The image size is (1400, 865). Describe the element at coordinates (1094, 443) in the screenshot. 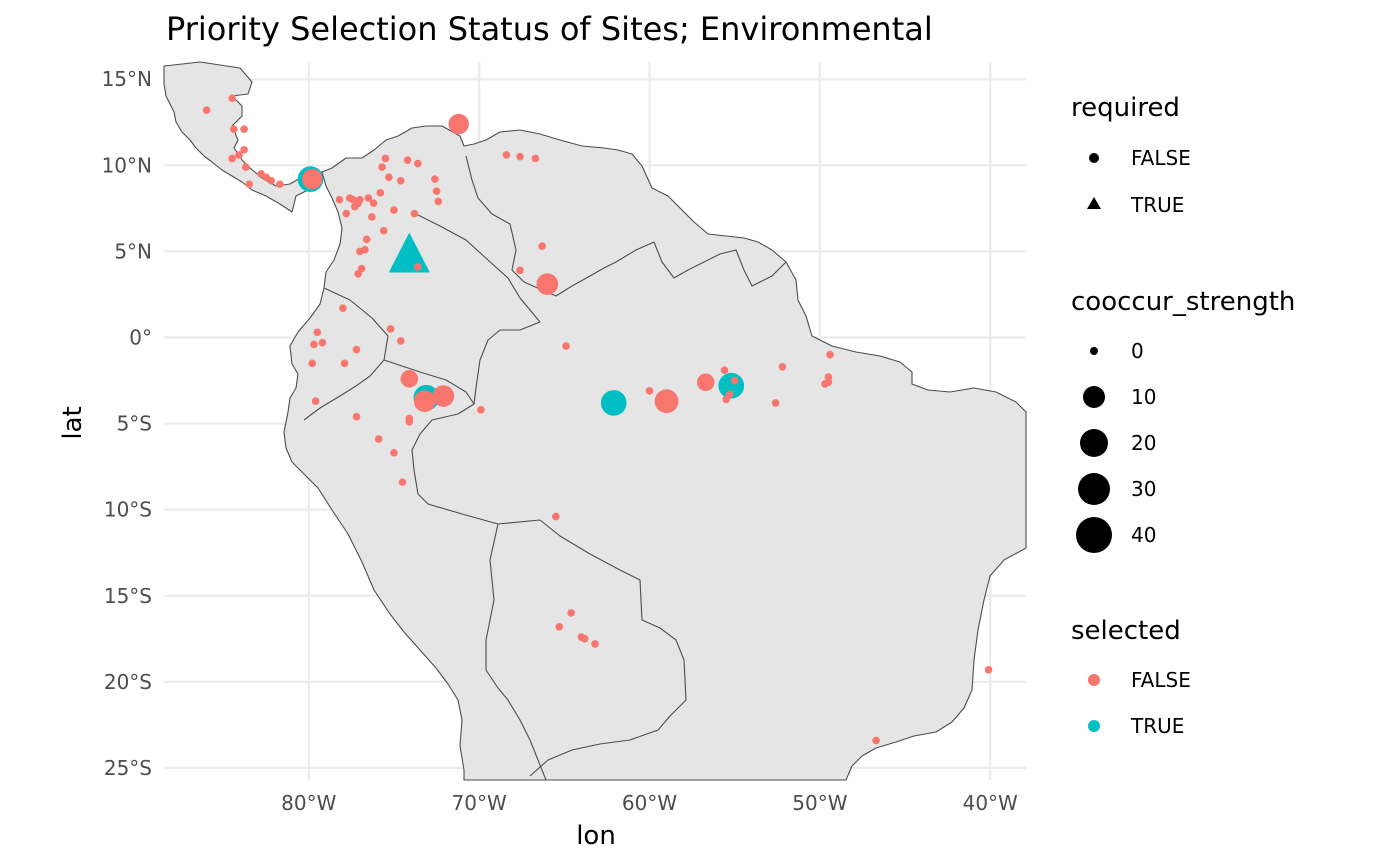

I see `legend-cooccur-20-symbol` at that location.